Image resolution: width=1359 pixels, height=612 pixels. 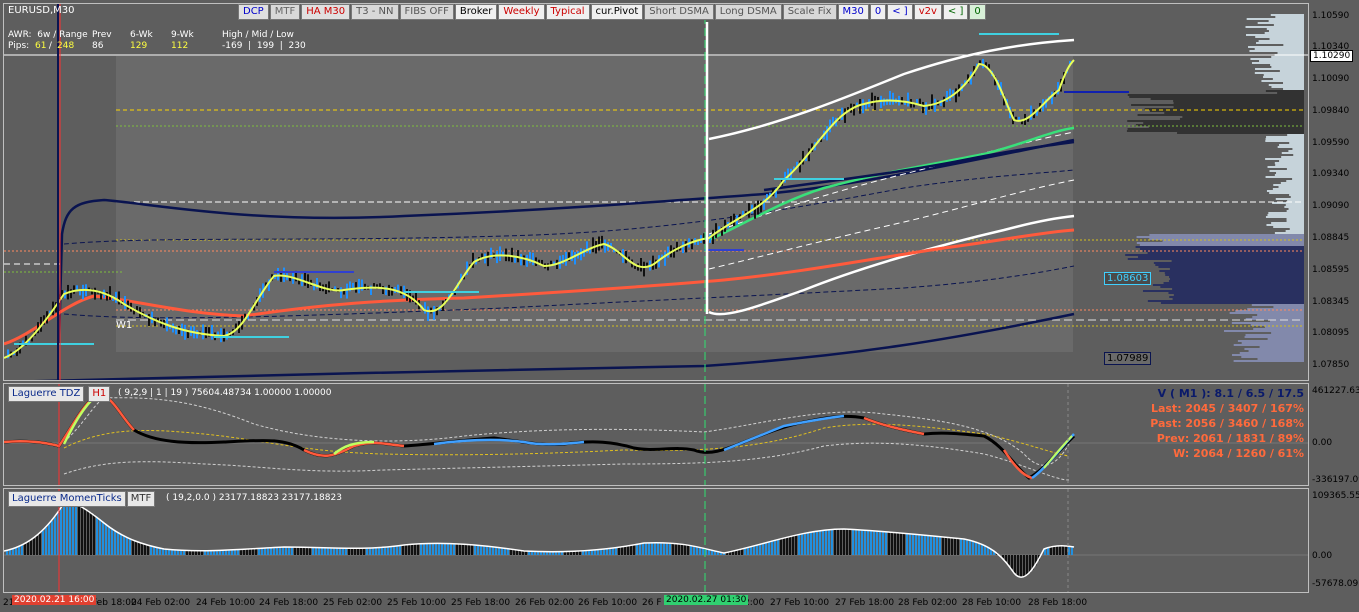 I want to click on laguerre-tdz-tf: H1, so click(x=99, y=394).